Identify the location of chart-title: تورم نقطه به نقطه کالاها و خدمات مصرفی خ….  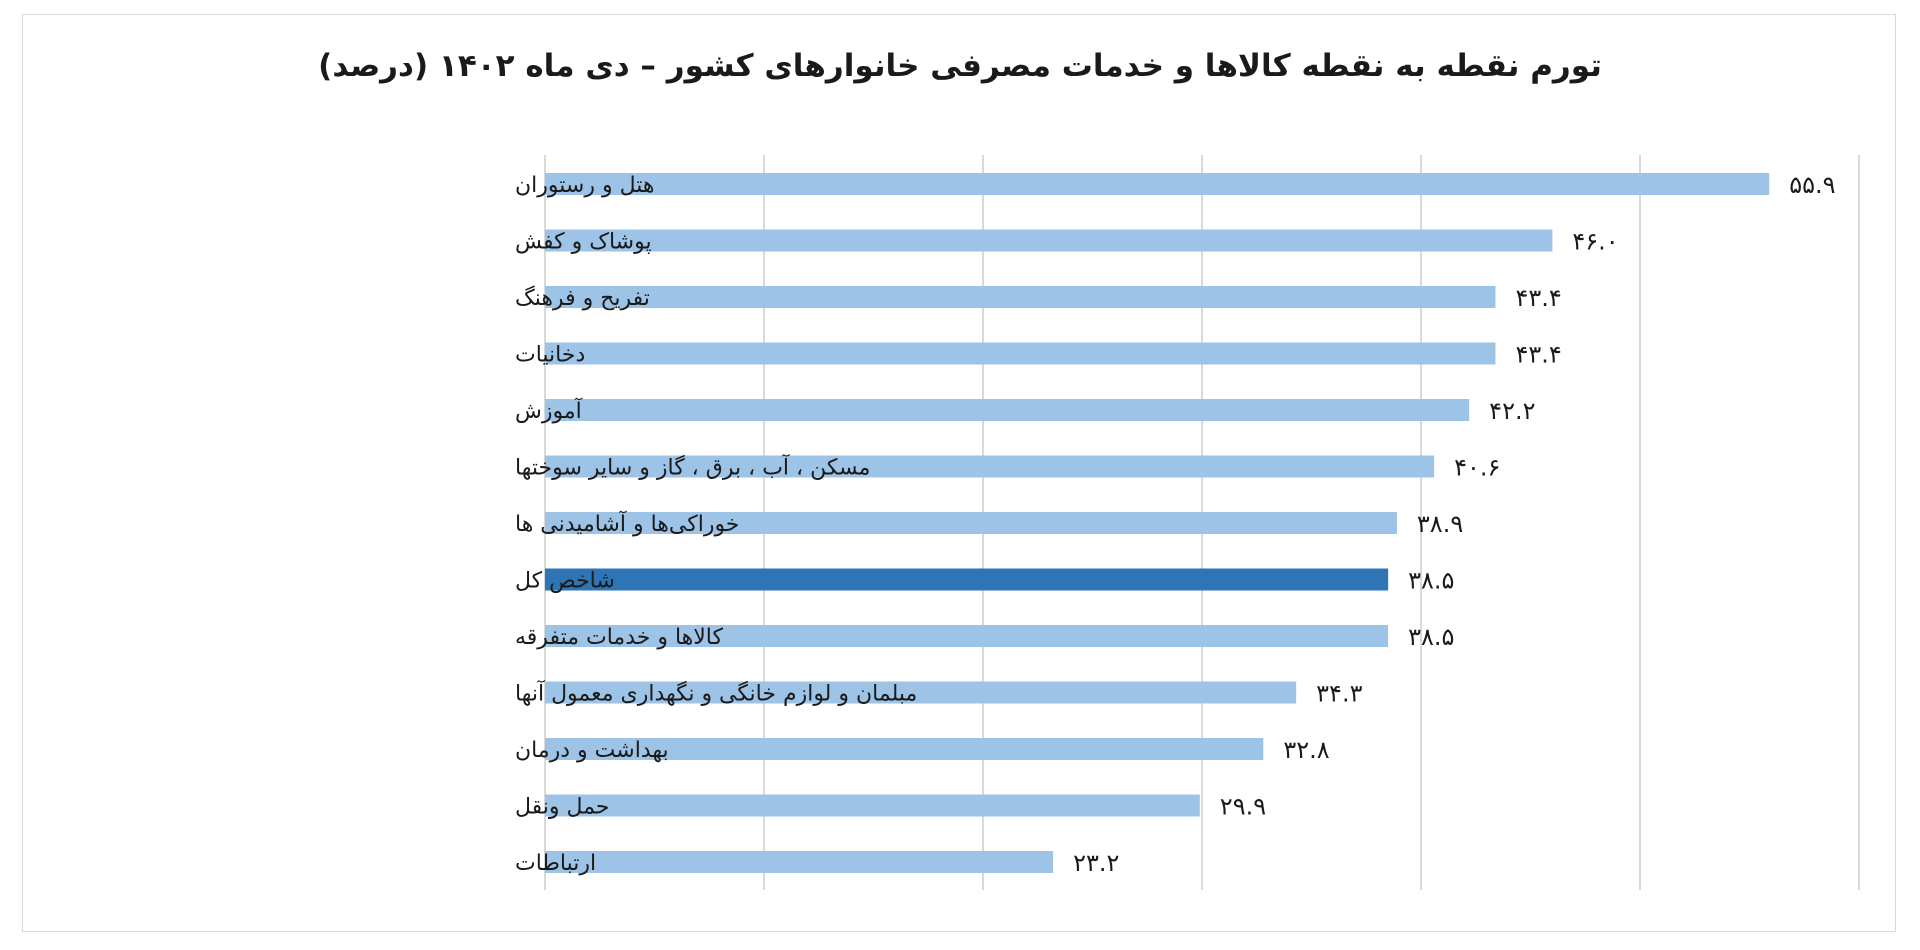
(960, 66).